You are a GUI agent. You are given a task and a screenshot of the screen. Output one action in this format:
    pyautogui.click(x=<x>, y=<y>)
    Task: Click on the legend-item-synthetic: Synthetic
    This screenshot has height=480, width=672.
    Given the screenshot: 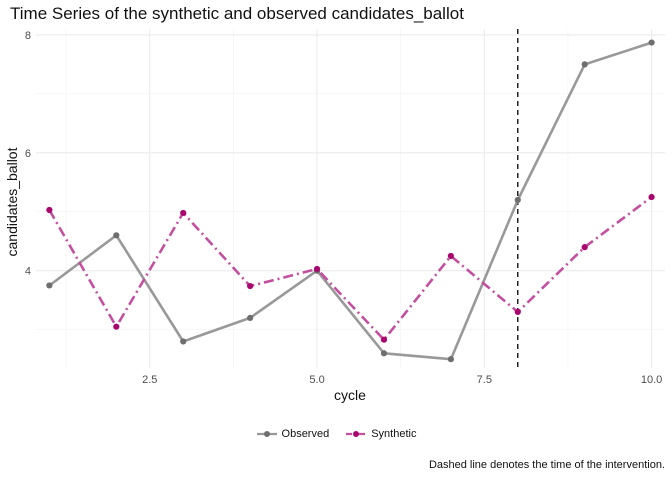 What is the action you would take?
    pyautogui.click(x=380, y=434)
    